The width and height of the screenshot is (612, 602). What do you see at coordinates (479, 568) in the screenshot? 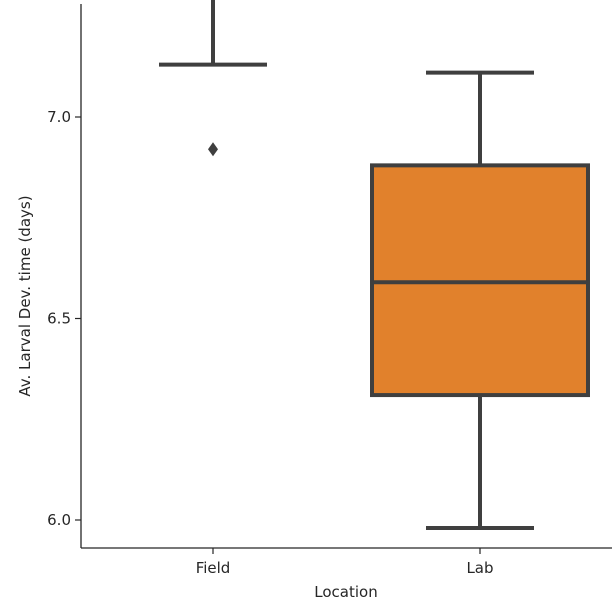
I see `x-tick-label: Lab` at bounding box center [479, 568].